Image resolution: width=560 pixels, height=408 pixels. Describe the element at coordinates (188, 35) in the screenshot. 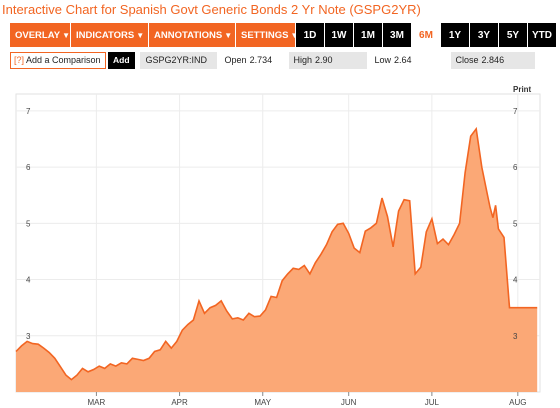

I see `annotations-menu-label: ANNOTATIONS` at that location.